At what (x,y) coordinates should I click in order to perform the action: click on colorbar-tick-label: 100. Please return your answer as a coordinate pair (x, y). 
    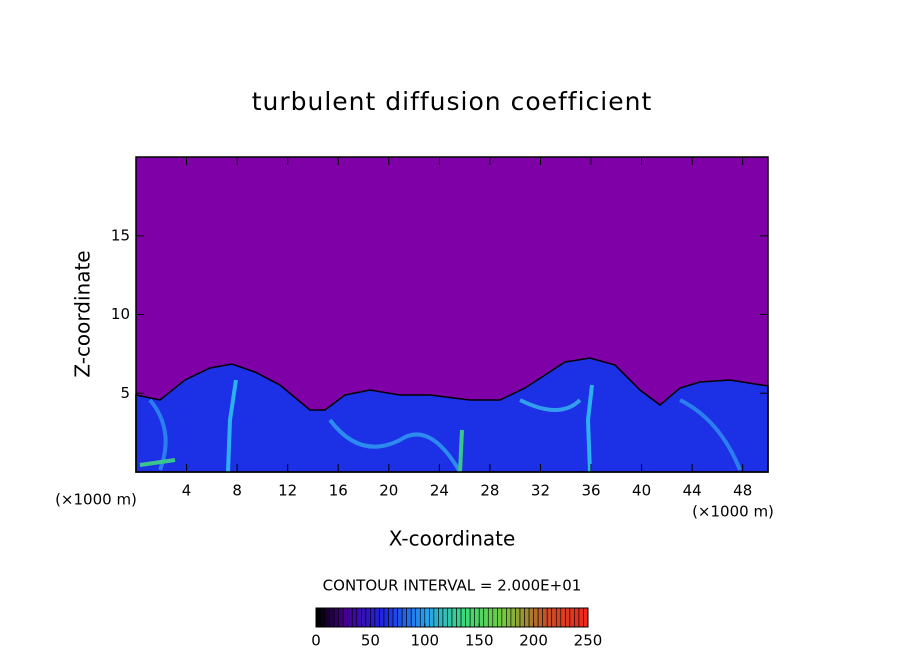
    Looking at the image, I should click on (424, 641).